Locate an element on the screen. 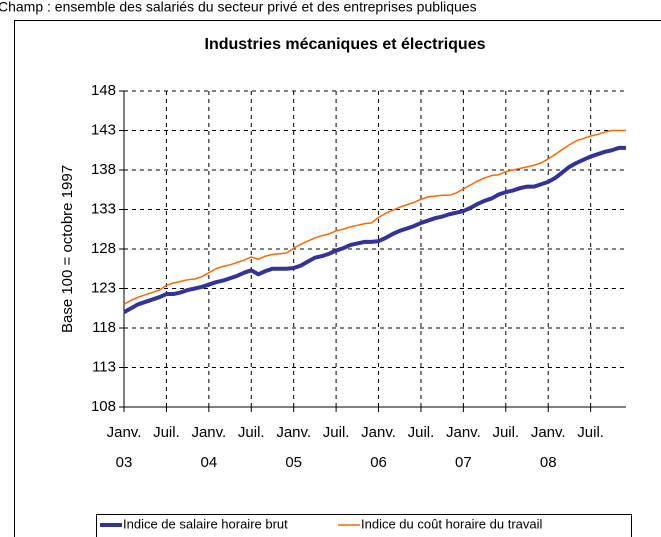 This screenshot has width=661, height=537. x-group-label: 03 is located at coordinates (124, 462).